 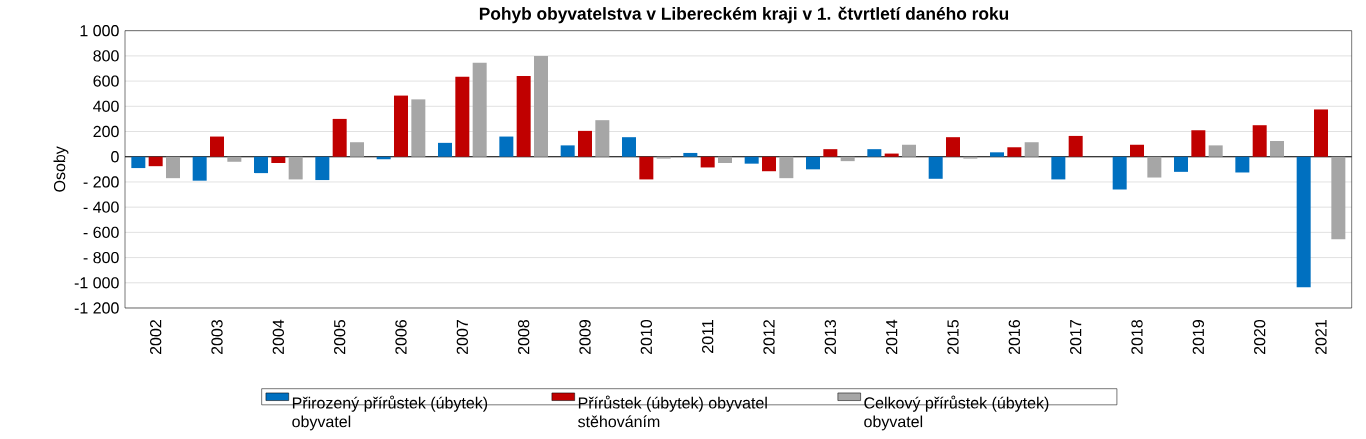 What do you see at coordinates (744, 15) in the screenshot?
I see `chart-title: Pohyb obyvatelstva v Libereckém kraji v 1. čtvrtletí daného roku` at bounding box center [744, 15].